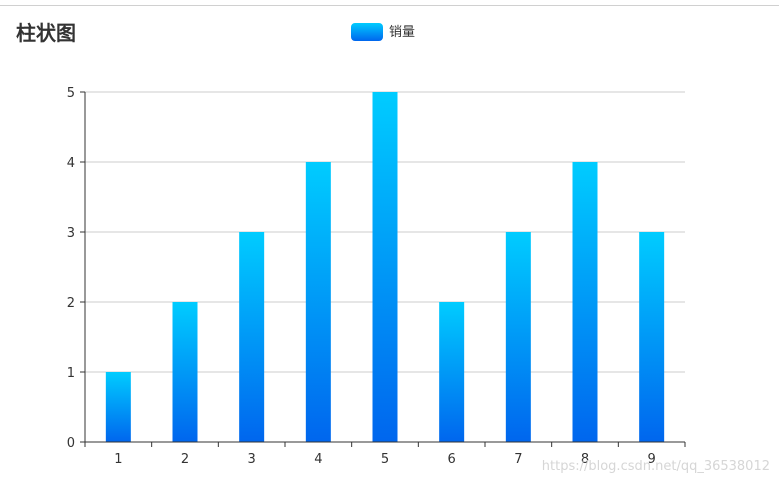 This screenshot has height=484, width=779. What do you see at coordinates (71, 303) in the screenshot?
I see `y-tick-label: 2` at bounding box center [71, 303].